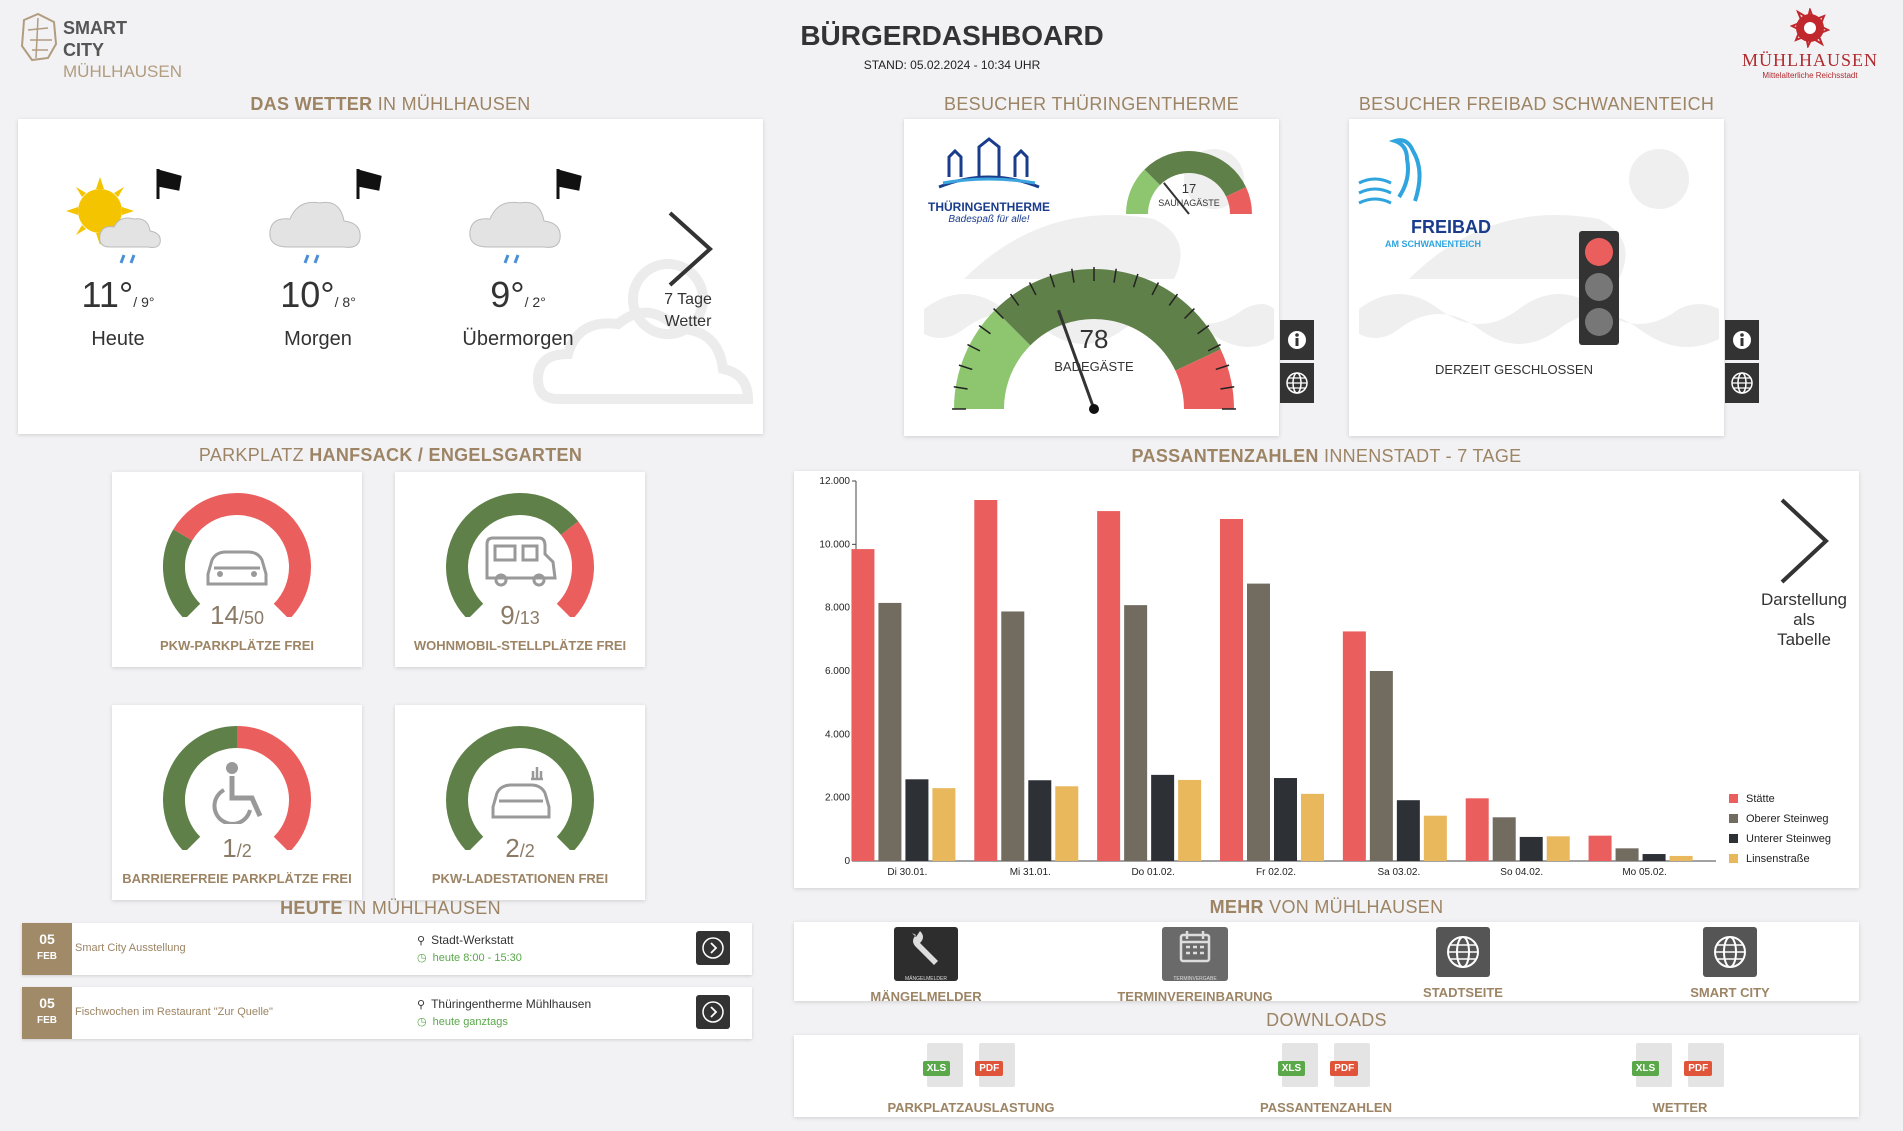  What do you see at coordinates (318, 339) in the screenshot?
I see `tomorrow-label: Morgen` at bounding box center [318, 339].